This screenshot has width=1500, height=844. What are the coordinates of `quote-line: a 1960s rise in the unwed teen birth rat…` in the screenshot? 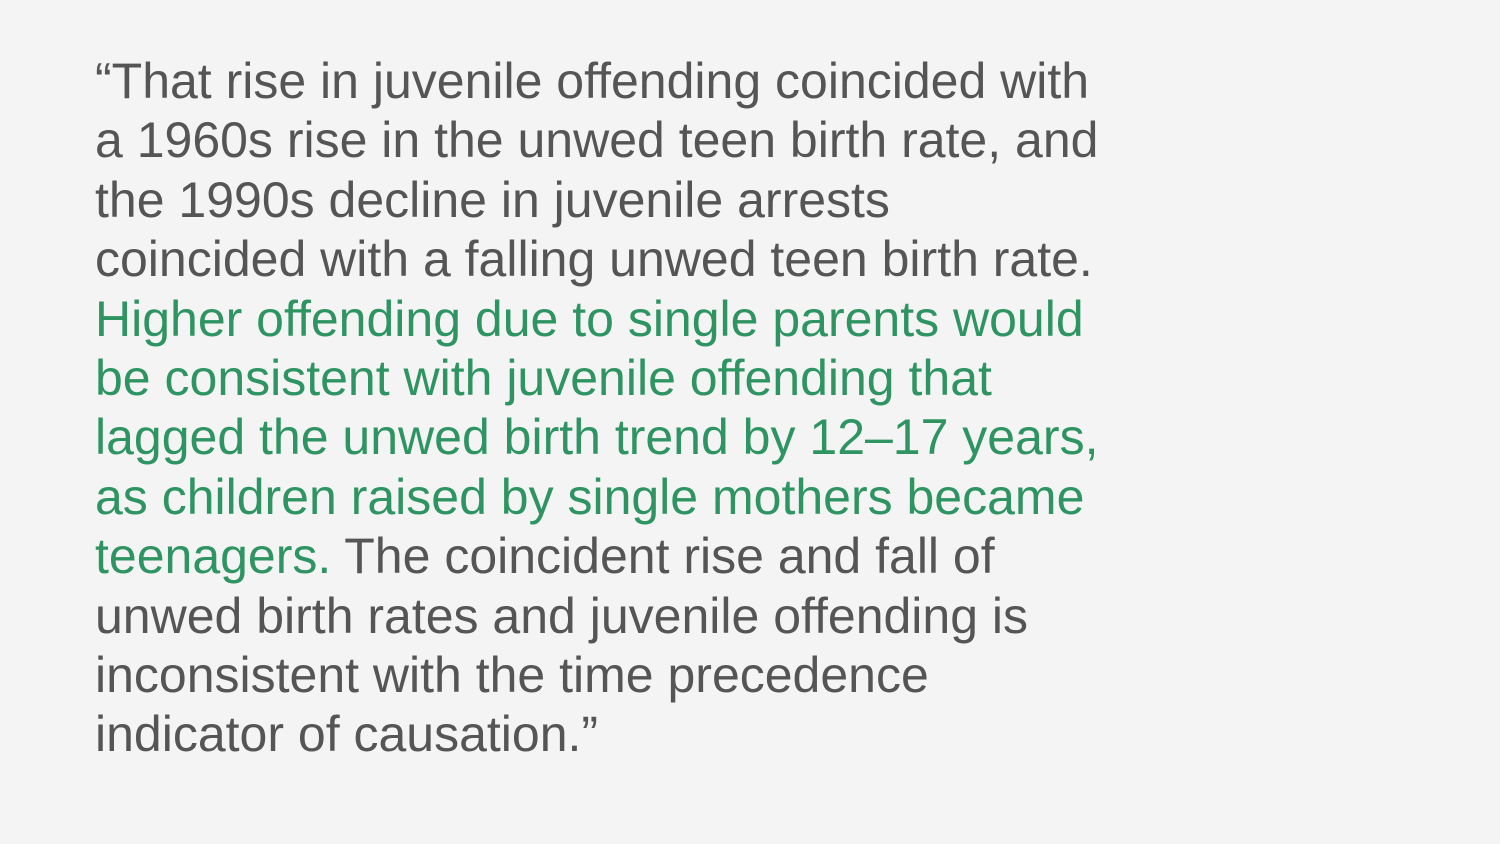 It's located at (597, 140).